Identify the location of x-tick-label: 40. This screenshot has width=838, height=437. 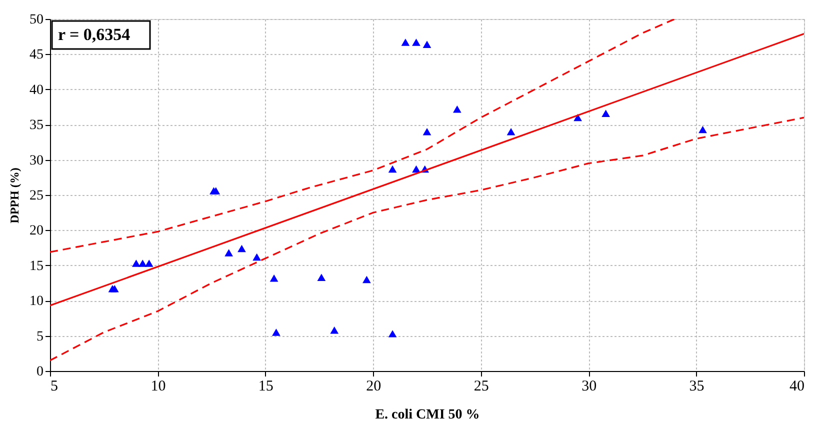
(797, 386).